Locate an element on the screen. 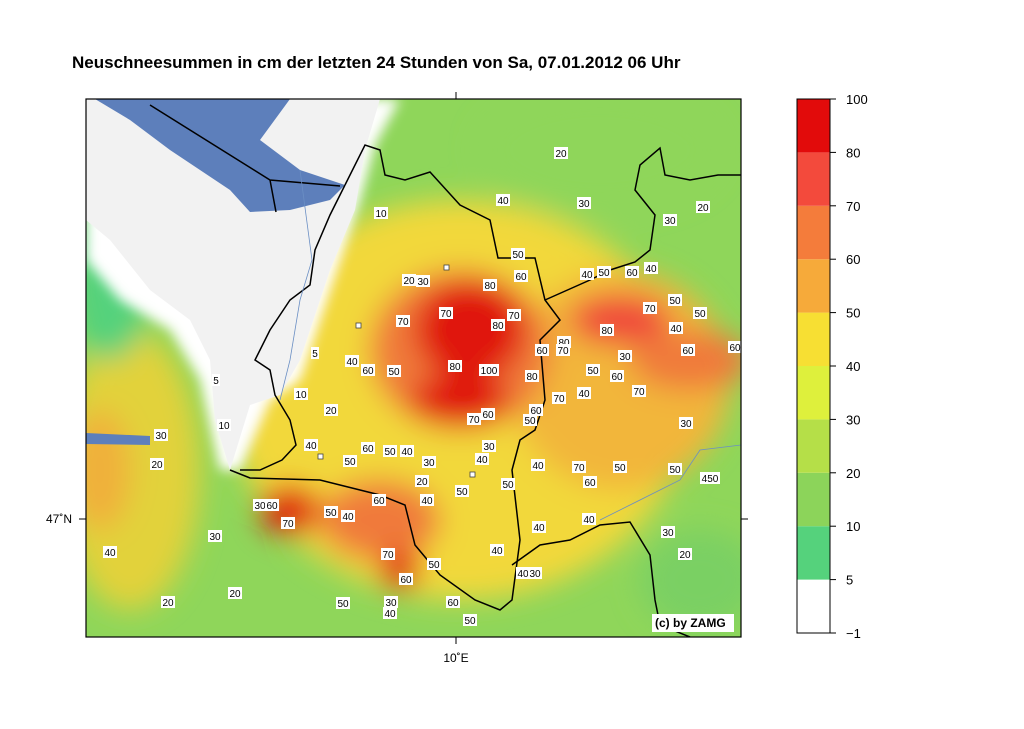  contour-label-text: 80 is located at coordinates (498, 326).